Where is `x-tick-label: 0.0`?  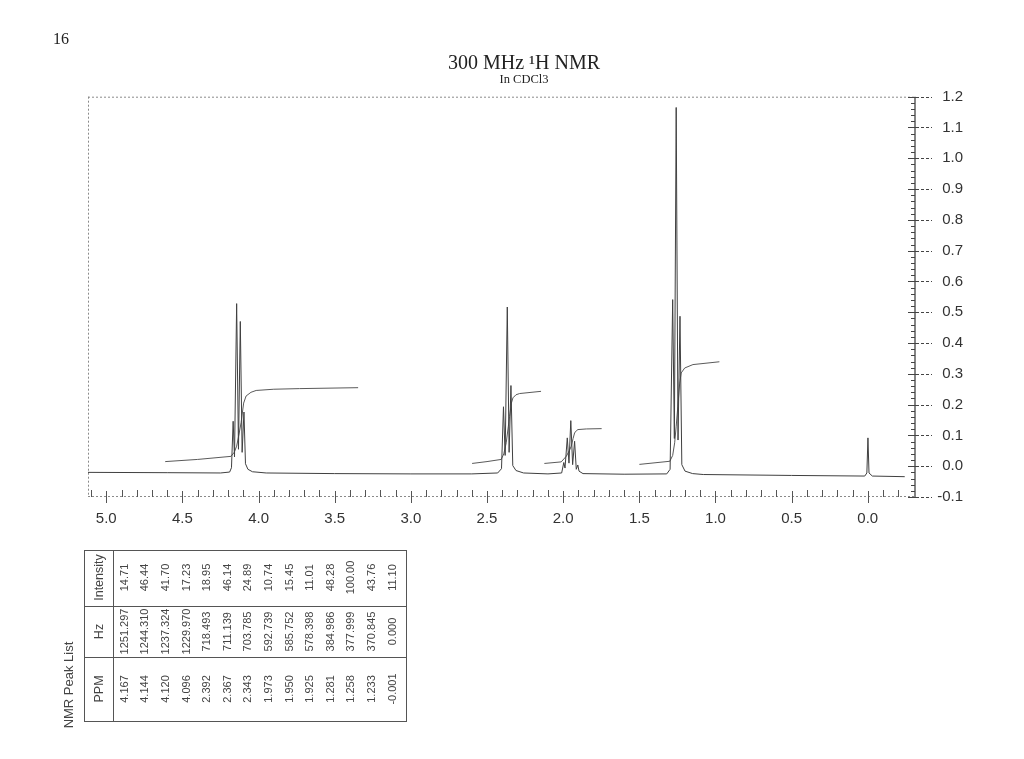 x-tick-label: 0.0 is located at coordinates (868, 518).